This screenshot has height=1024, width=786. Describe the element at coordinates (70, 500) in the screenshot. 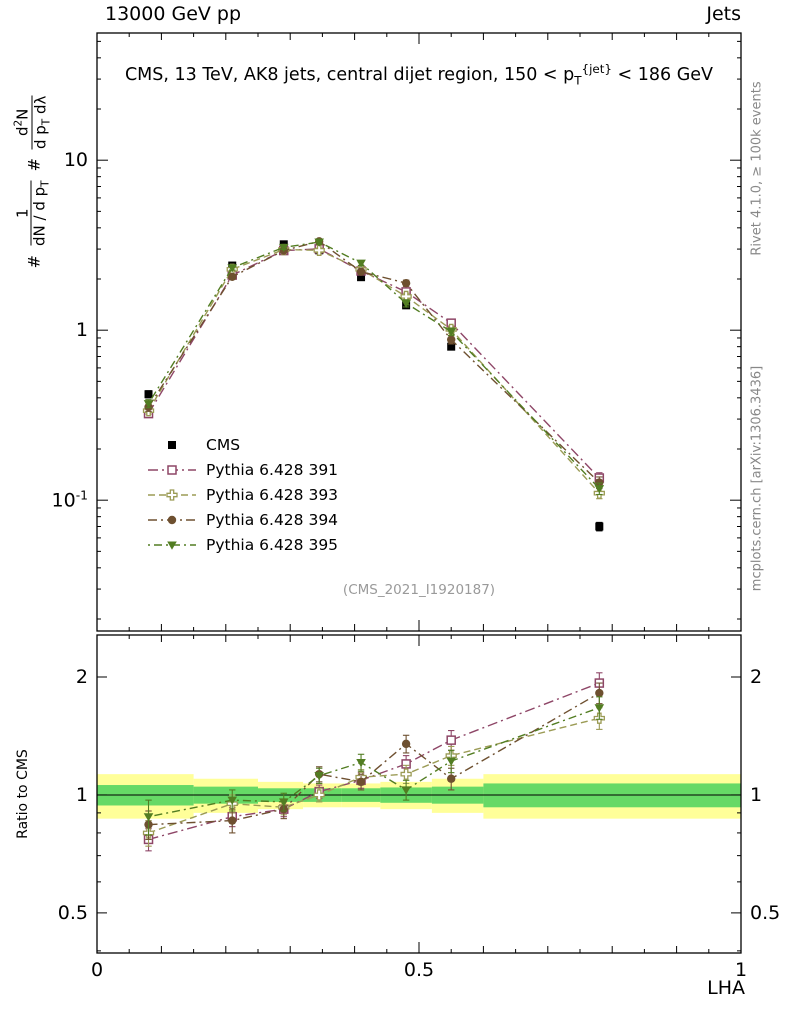

I see `main-y-tick-label: 10-1` at that location.